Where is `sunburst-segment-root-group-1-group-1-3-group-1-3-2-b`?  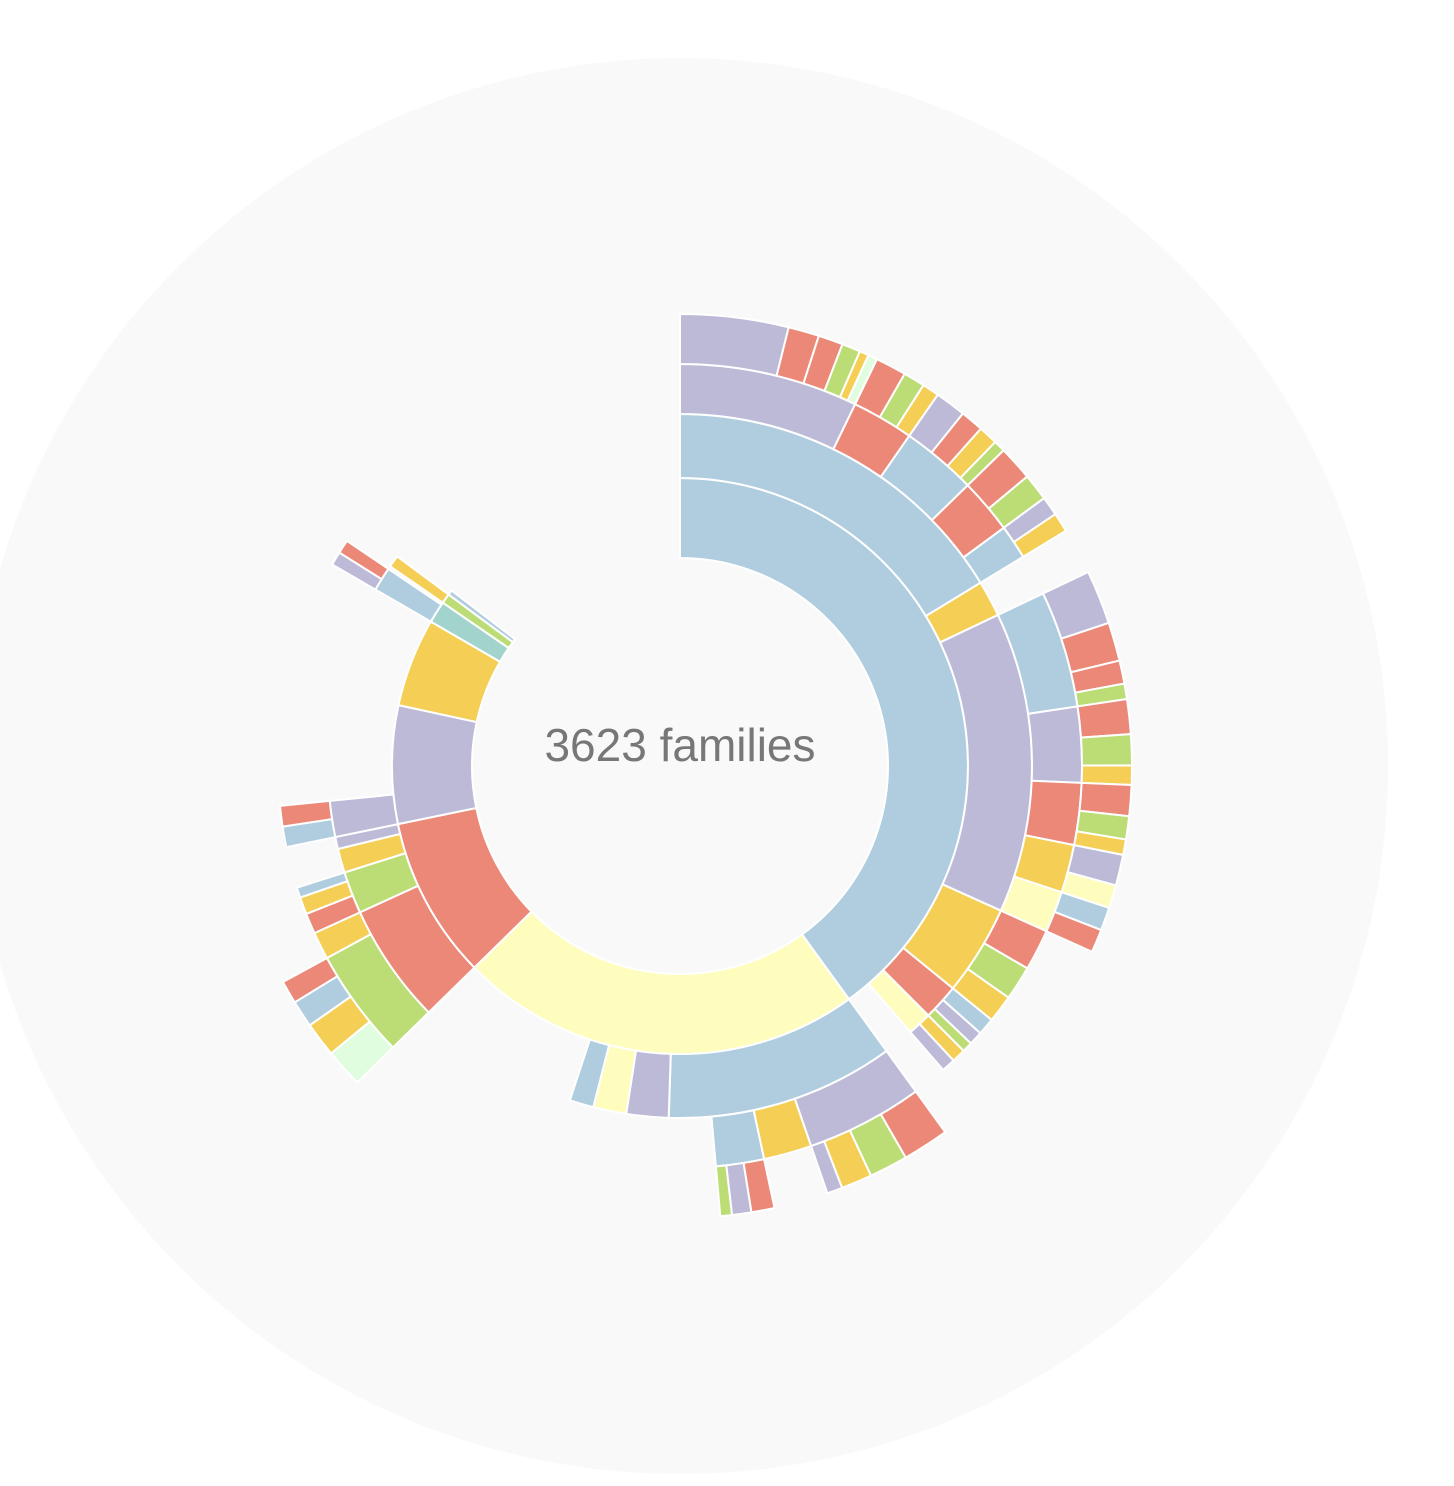
sunburst-segment-root-group-1-group-1-3-group-1-3-2-b is located at coordinates (1106, 750).